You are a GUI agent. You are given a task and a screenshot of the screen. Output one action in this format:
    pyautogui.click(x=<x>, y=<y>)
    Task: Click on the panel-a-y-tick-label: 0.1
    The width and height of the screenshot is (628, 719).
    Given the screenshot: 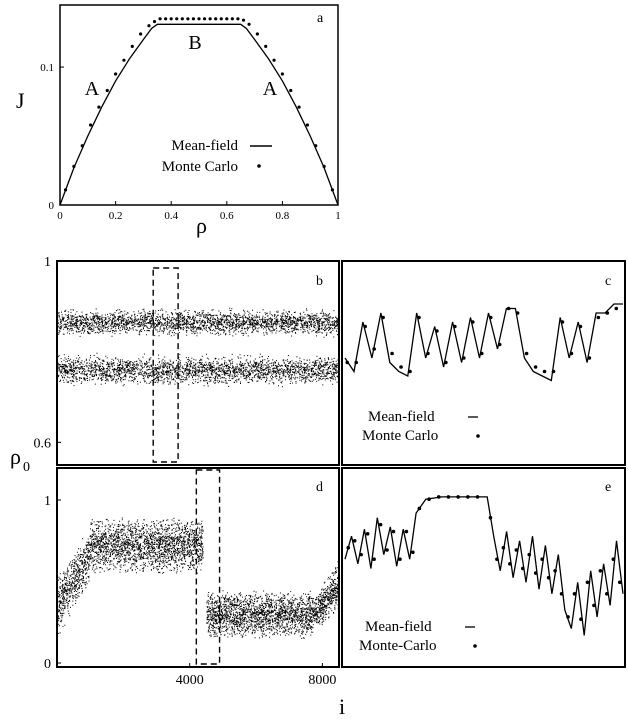 What is the action you would take?
    pyautogui.click(x=47, y=68)
    